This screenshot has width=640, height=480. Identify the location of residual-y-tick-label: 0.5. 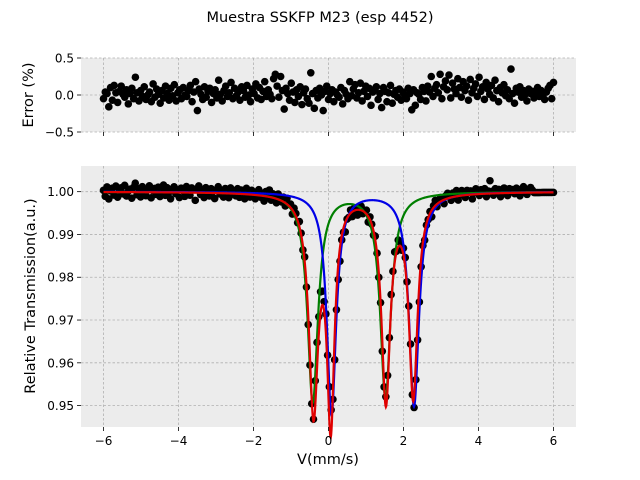
(64, 59).